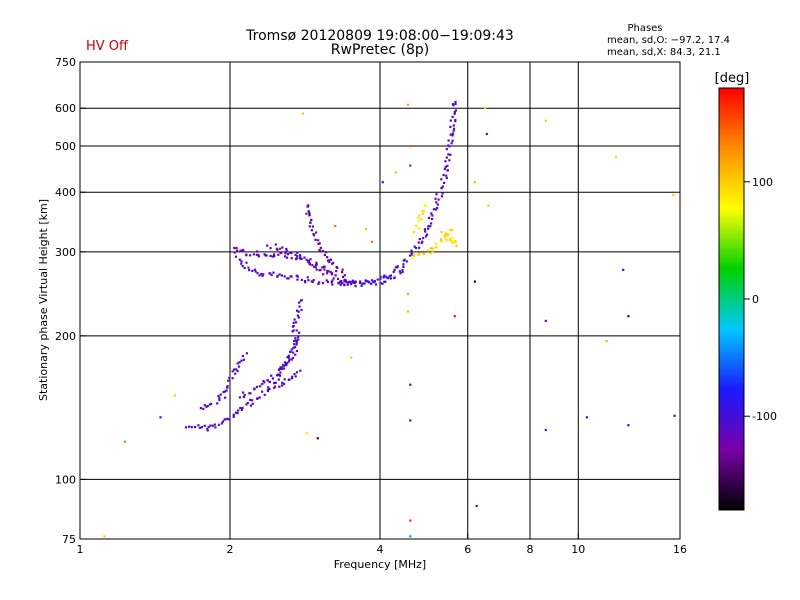 This screenshot has height=600, width=800. What do you see at coordinates (762, 182) in the screenshot?
I see `colorbar-tick-label: 100` at bounding box center [762, 182].